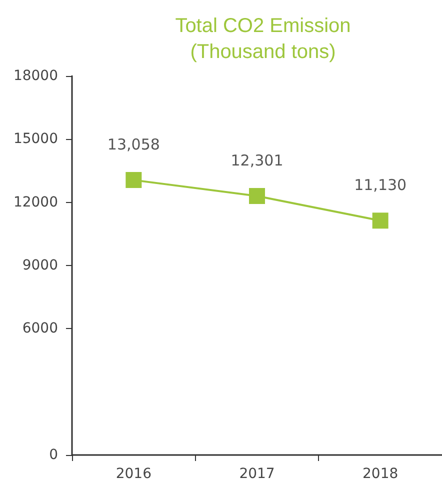 This screenshot has width=442, height=481. I want to click on y-tick-label: 0, so click(53, 455).